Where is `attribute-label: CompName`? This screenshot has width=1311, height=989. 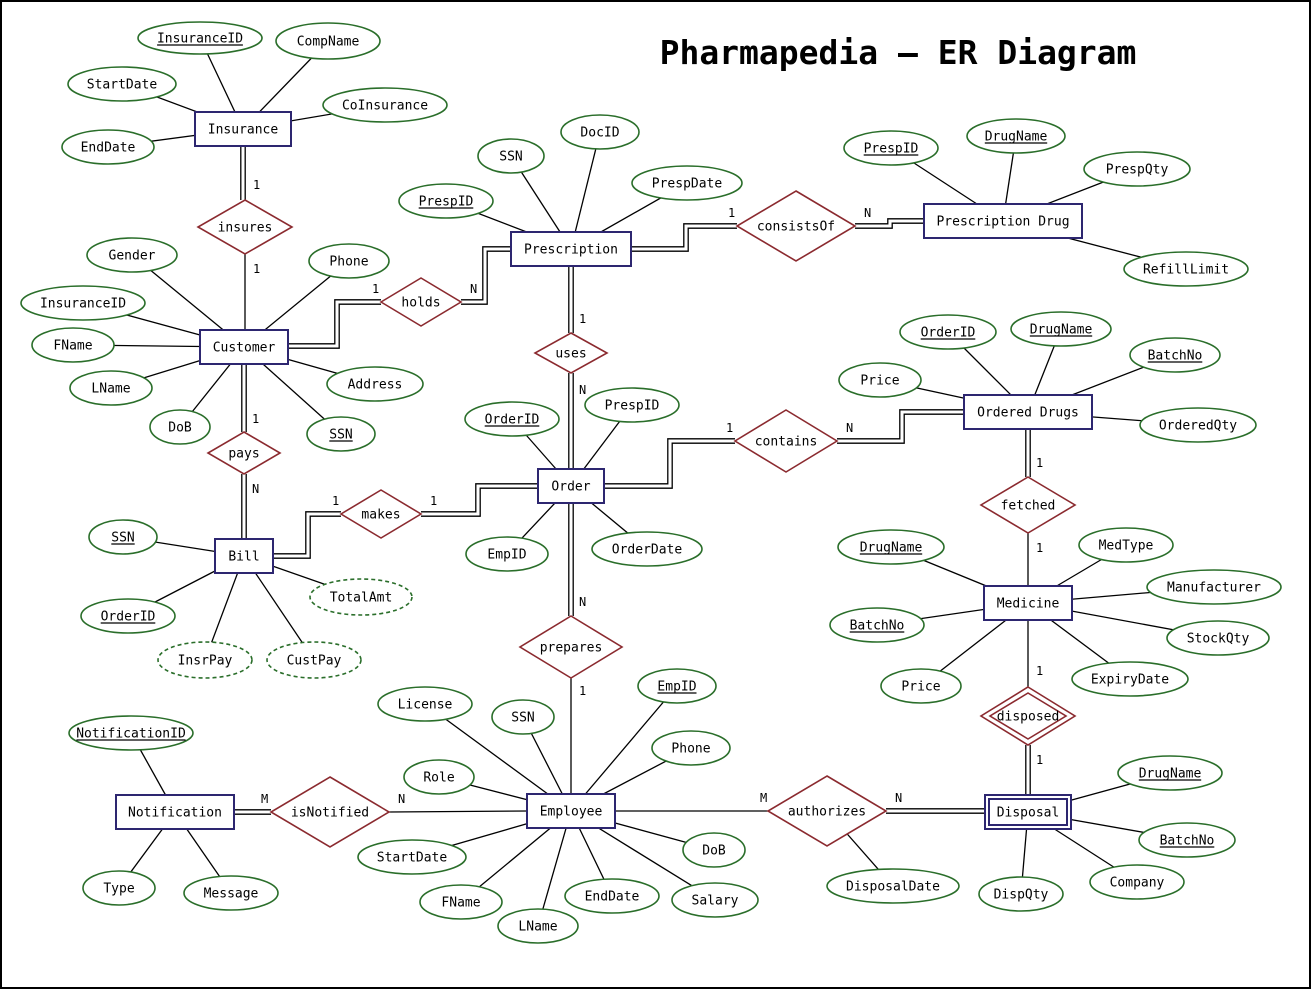 attribute-label: CompName is located at coordinates (328, 42).